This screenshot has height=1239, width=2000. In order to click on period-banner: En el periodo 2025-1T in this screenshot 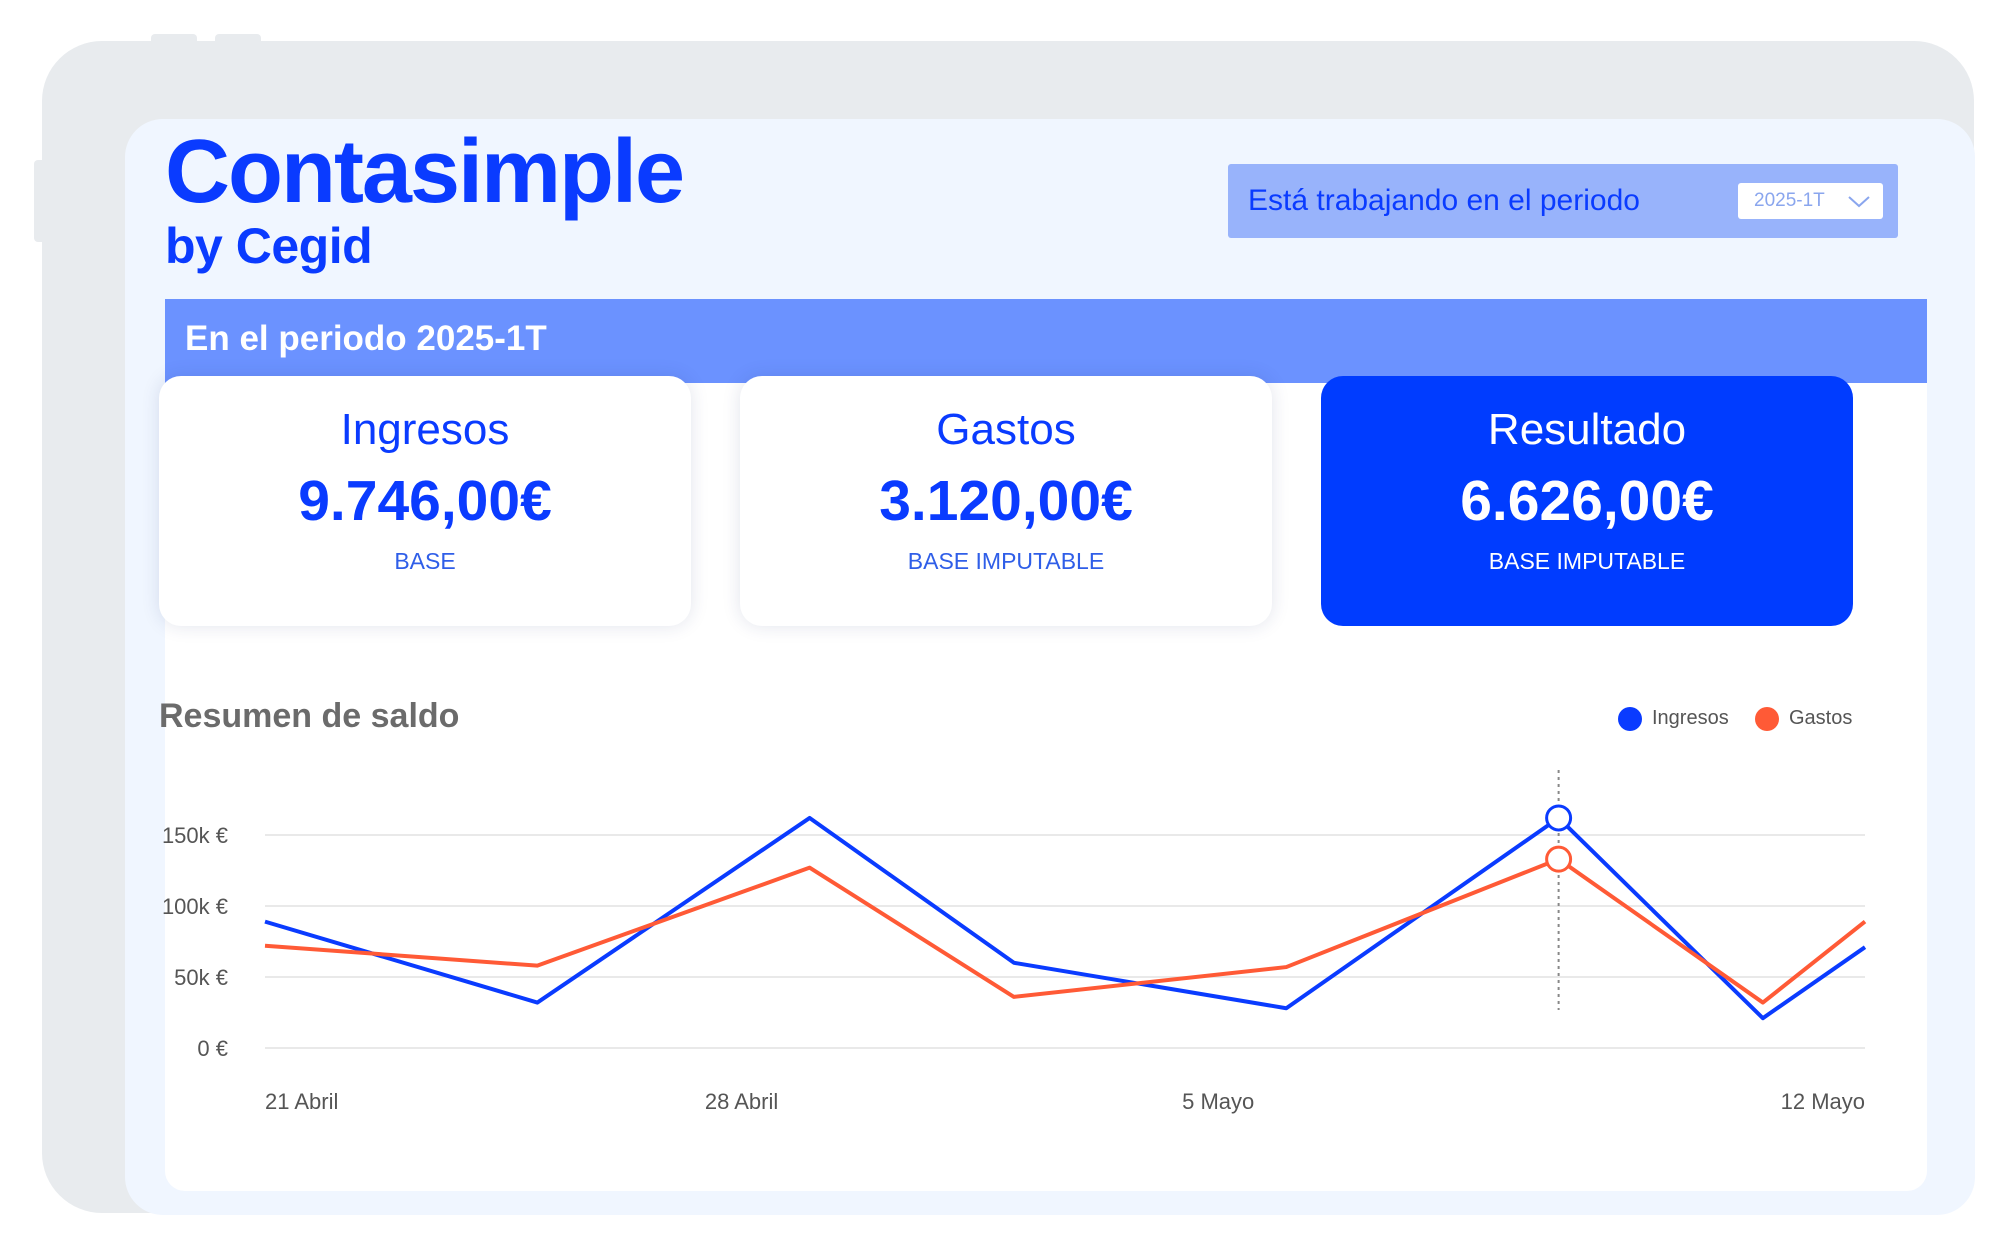, I will do `click(1046, 341)`.